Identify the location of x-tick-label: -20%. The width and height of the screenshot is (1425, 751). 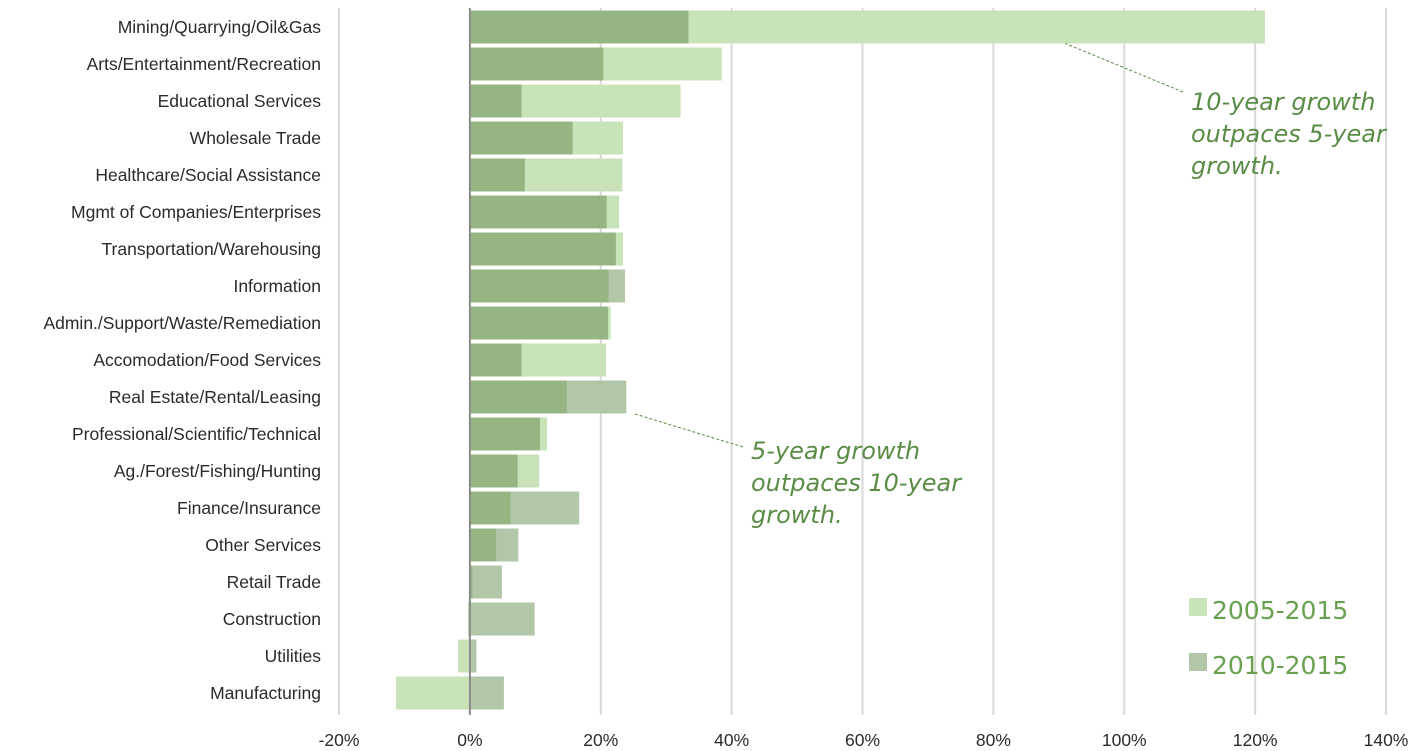
(339, 740).